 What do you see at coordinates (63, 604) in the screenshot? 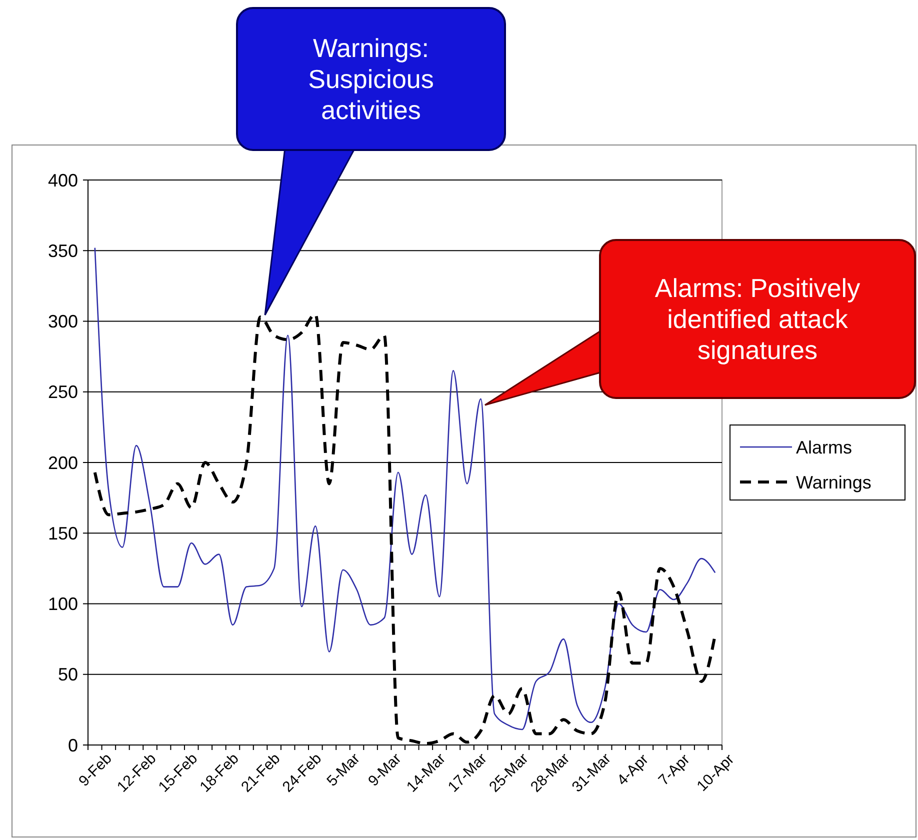
I see `y-tick-label: 100` at bounding box center [63, 604].